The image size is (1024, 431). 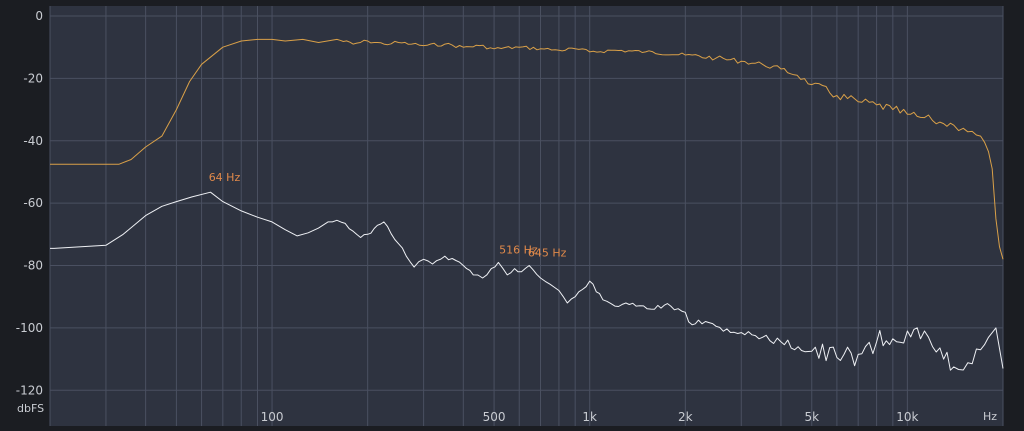 I want to click on peak-label: 516 Hz, so click(x=518, y=249).